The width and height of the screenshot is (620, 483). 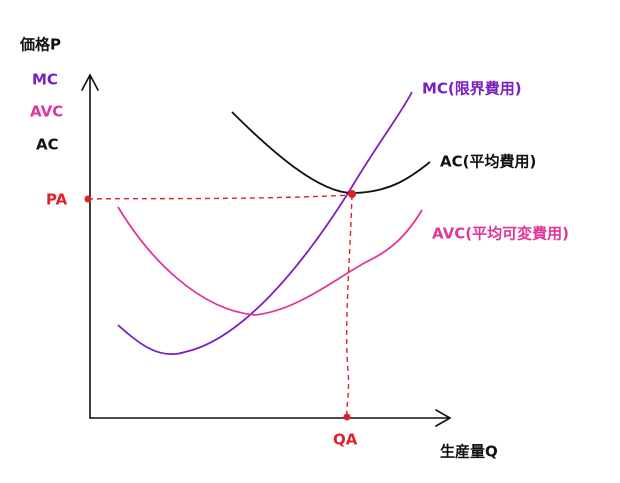 What do you see at coordinates (352, 194) in the screenshot?
I see `equilibrium-dot` at bounding box center [352, 194].